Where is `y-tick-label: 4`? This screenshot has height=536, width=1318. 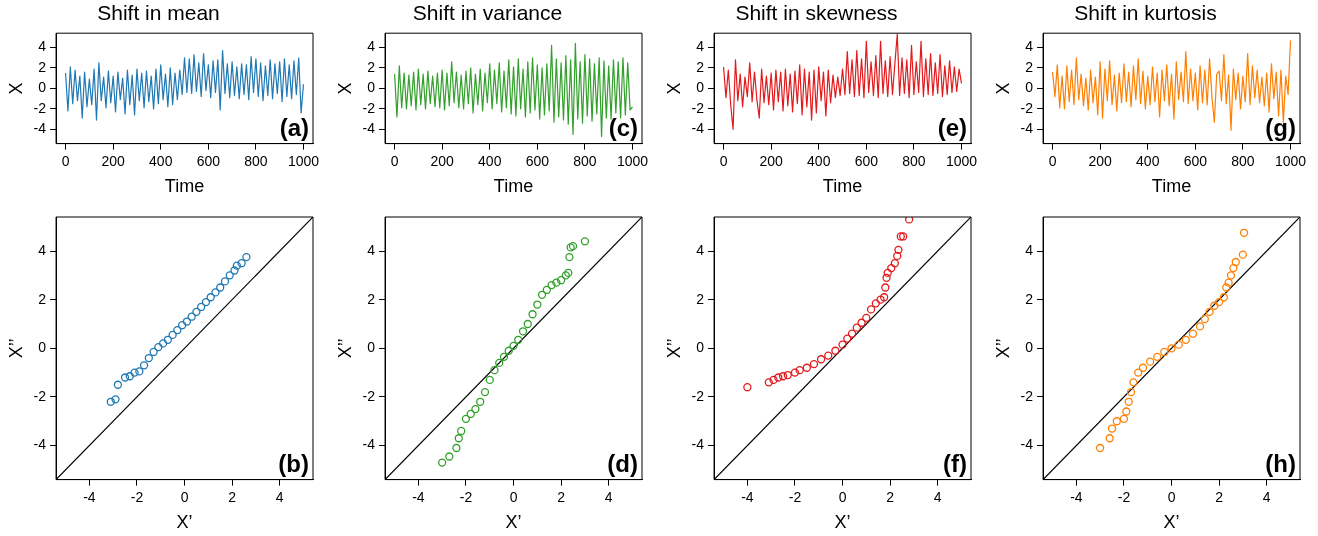 y-tick-label: 4 is located at coordinates (700, 46).